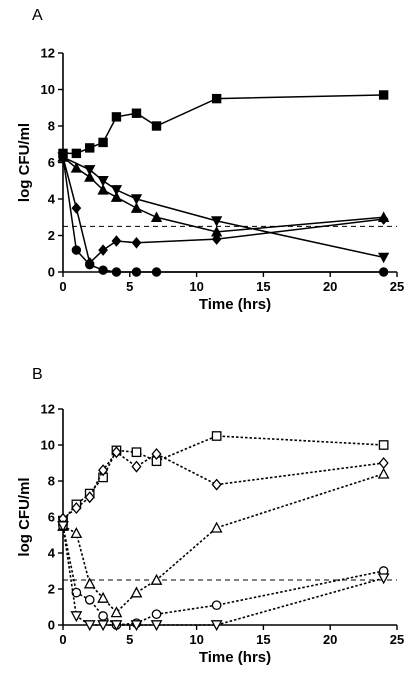 The width and height of the screenshot is (414, 684). Describe the element at coordinates (37, 374) in the screenshot. I see `panel-b-label: B` at that location.